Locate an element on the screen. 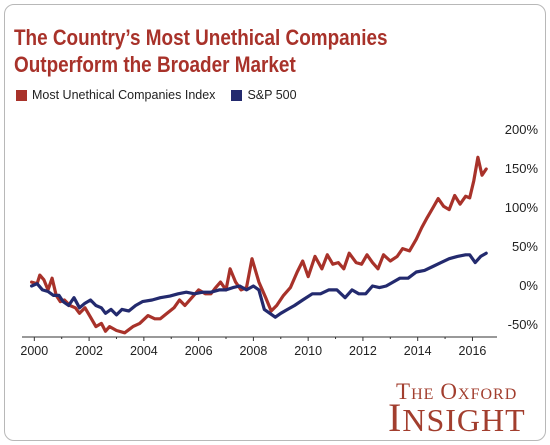  x-tick-label-2008: 2008 is located at coordinates (253, 351).